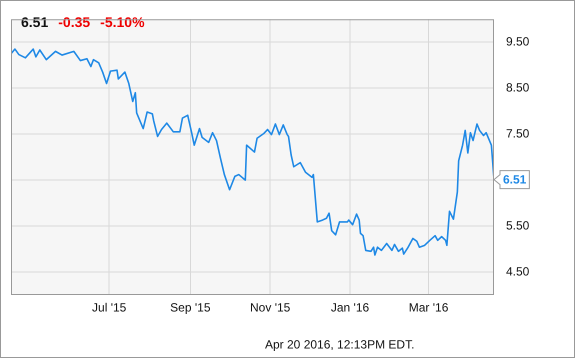 This screenshot has width=575, height=358. Describe the element at coordinates (74, 22) in the screenshot. I see `annotation: -0.35` at that location.